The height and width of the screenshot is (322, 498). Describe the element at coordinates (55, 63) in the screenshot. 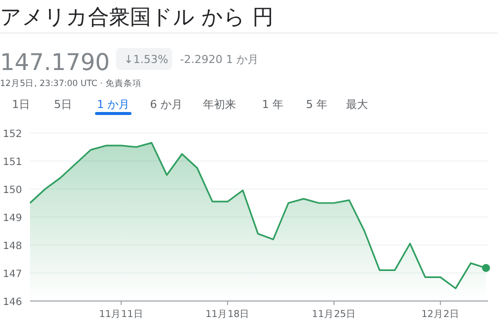

I see `annotation: 147.1790` at that location.